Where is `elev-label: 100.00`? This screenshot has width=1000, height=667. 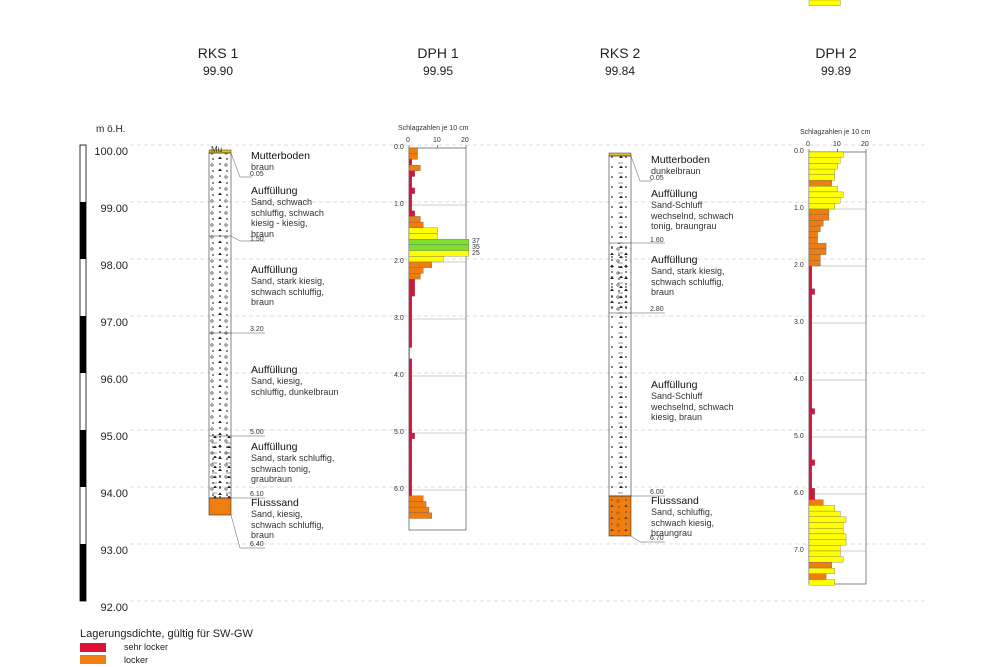
elev-label: 100.00 is located at coordinates (111, 152).